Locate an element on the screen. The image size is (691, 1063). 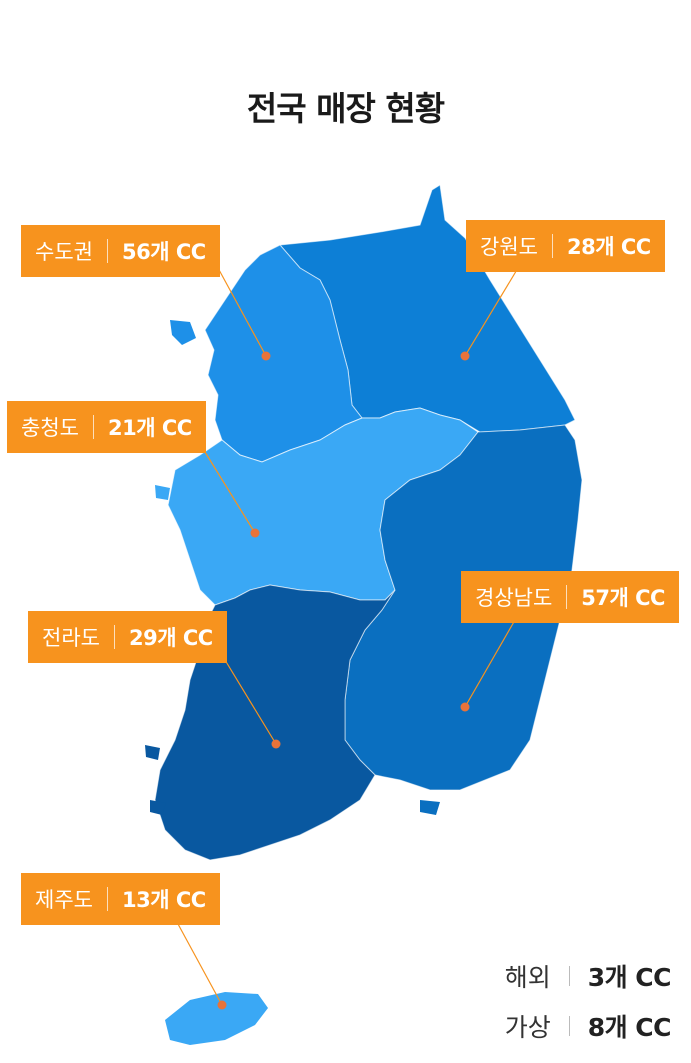
tag-name: 경상남도 is located at coordinates (514, 598).